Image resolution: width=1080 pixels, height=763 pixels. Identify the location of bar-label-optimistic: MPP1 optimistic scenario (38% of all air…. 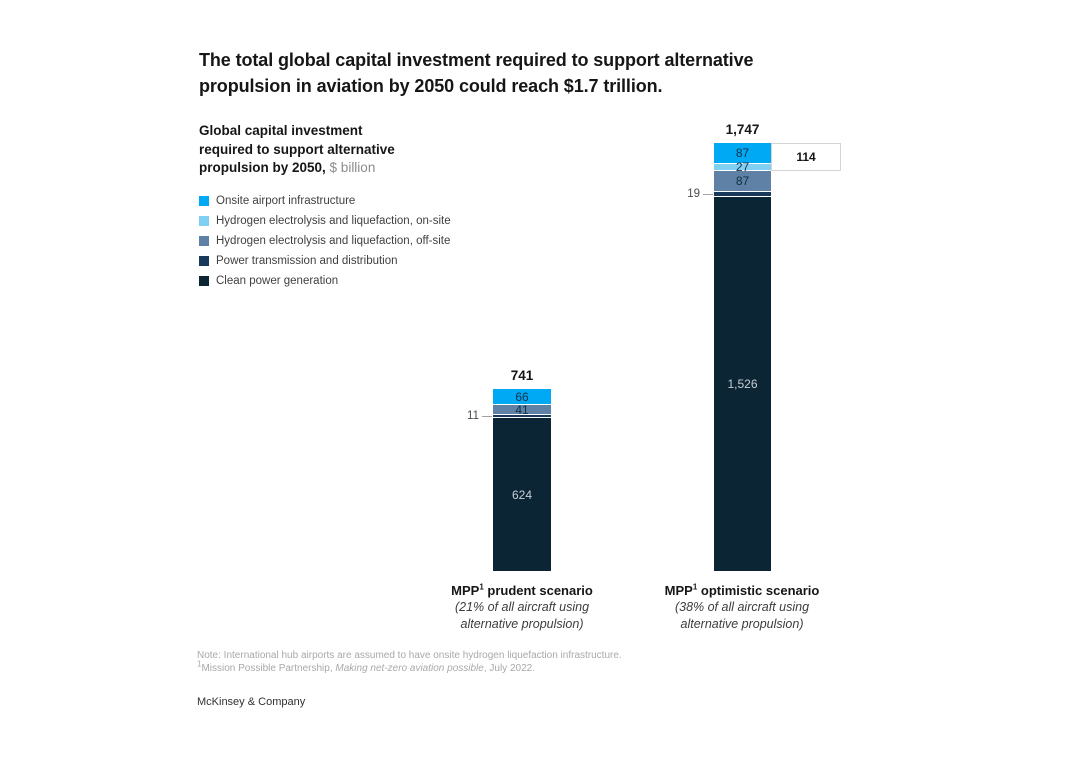
(742, 607).